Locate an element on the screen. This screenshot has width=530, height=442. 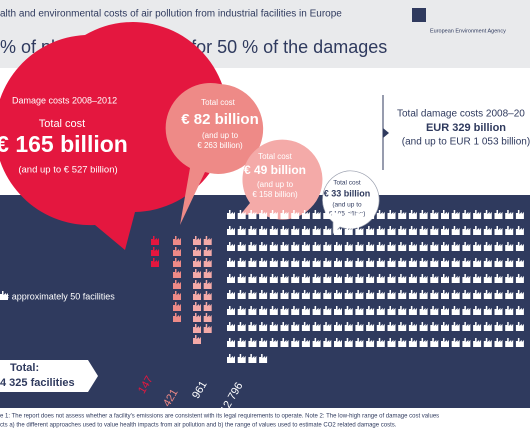
legend: = approximately 50 facilities is located at coordinates (59, 296).